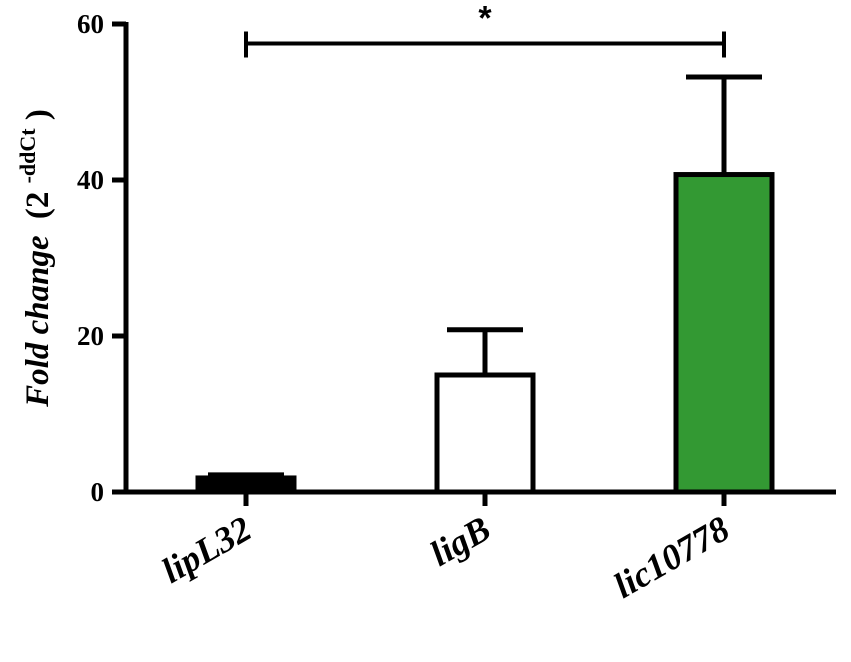  Describe the element at coordinates (90, 336) in the screenshot. I see `y-tick-label: 20` at that location.